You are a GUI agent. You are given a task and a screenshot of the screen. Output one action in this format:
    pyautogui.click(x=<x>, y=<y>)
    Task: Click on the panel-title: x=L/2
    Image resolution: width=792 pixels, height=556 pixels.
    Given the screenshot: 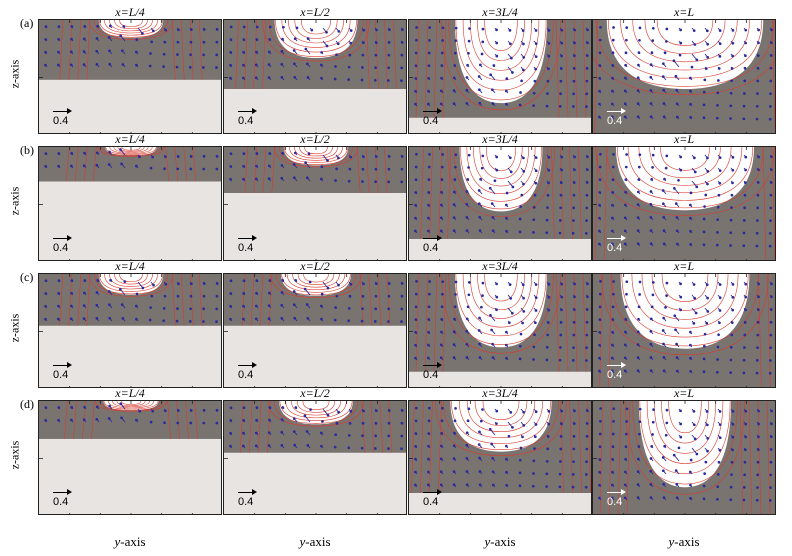 What is the action you would take?
    pyautogui.click(x=315, y=139)
    